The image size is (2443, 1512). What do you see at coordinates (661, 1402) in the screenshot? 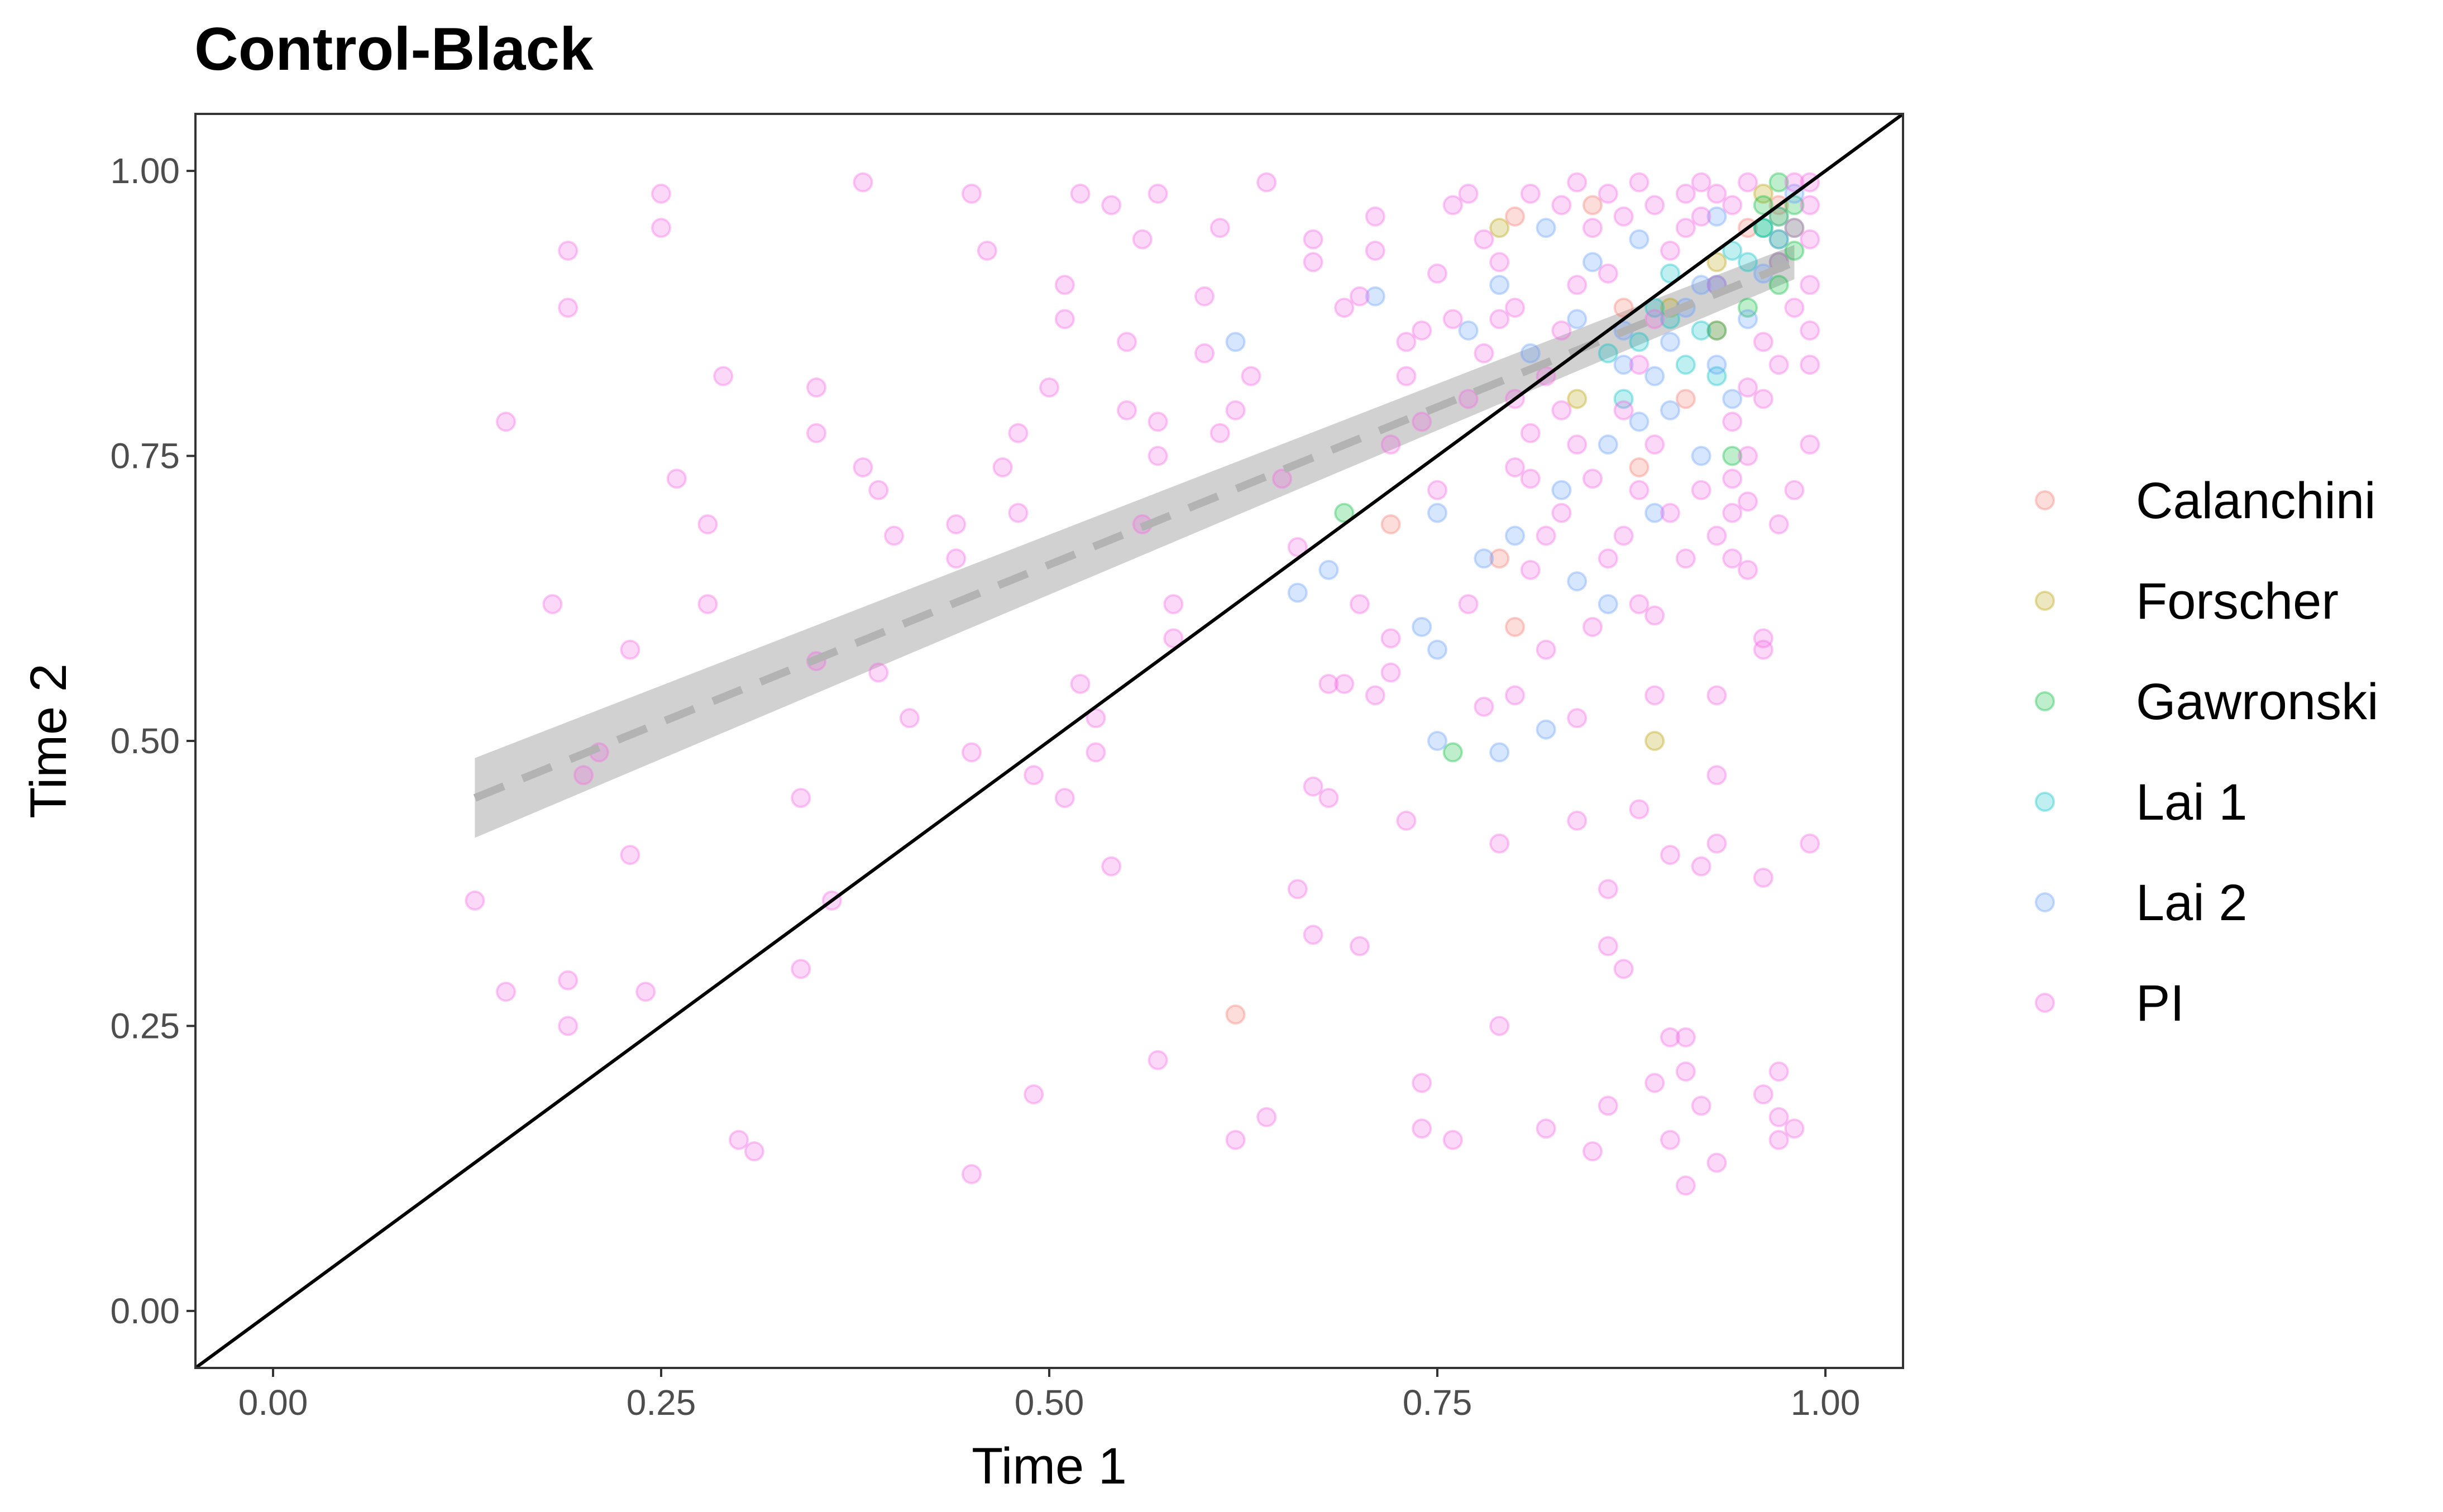
I see `x-tick-label: 0.25` at bounding box center [661, 1402].